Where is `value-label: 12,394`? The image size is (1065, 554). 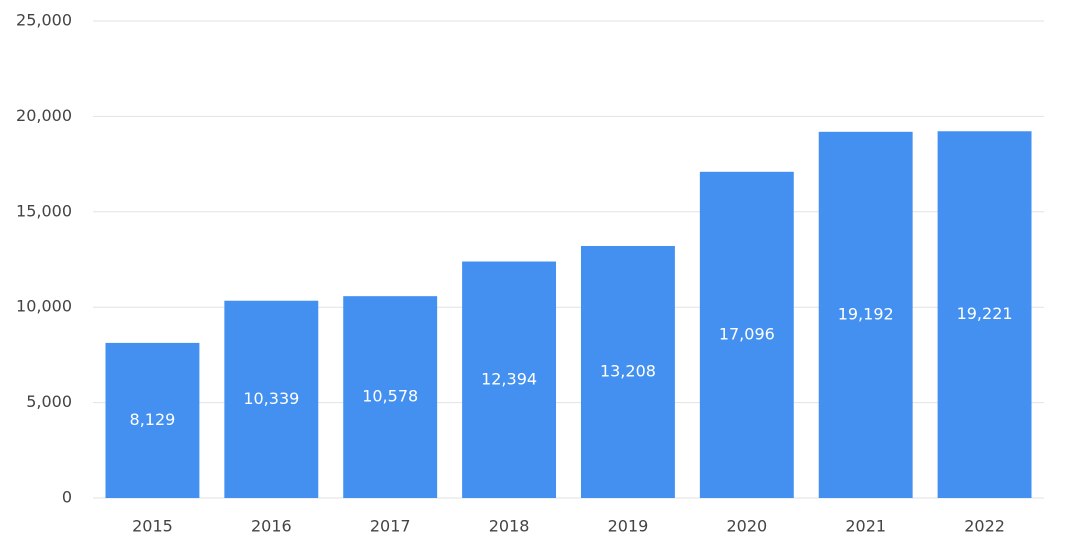
value-label: 12,394 is located at coordinates (509, 378).